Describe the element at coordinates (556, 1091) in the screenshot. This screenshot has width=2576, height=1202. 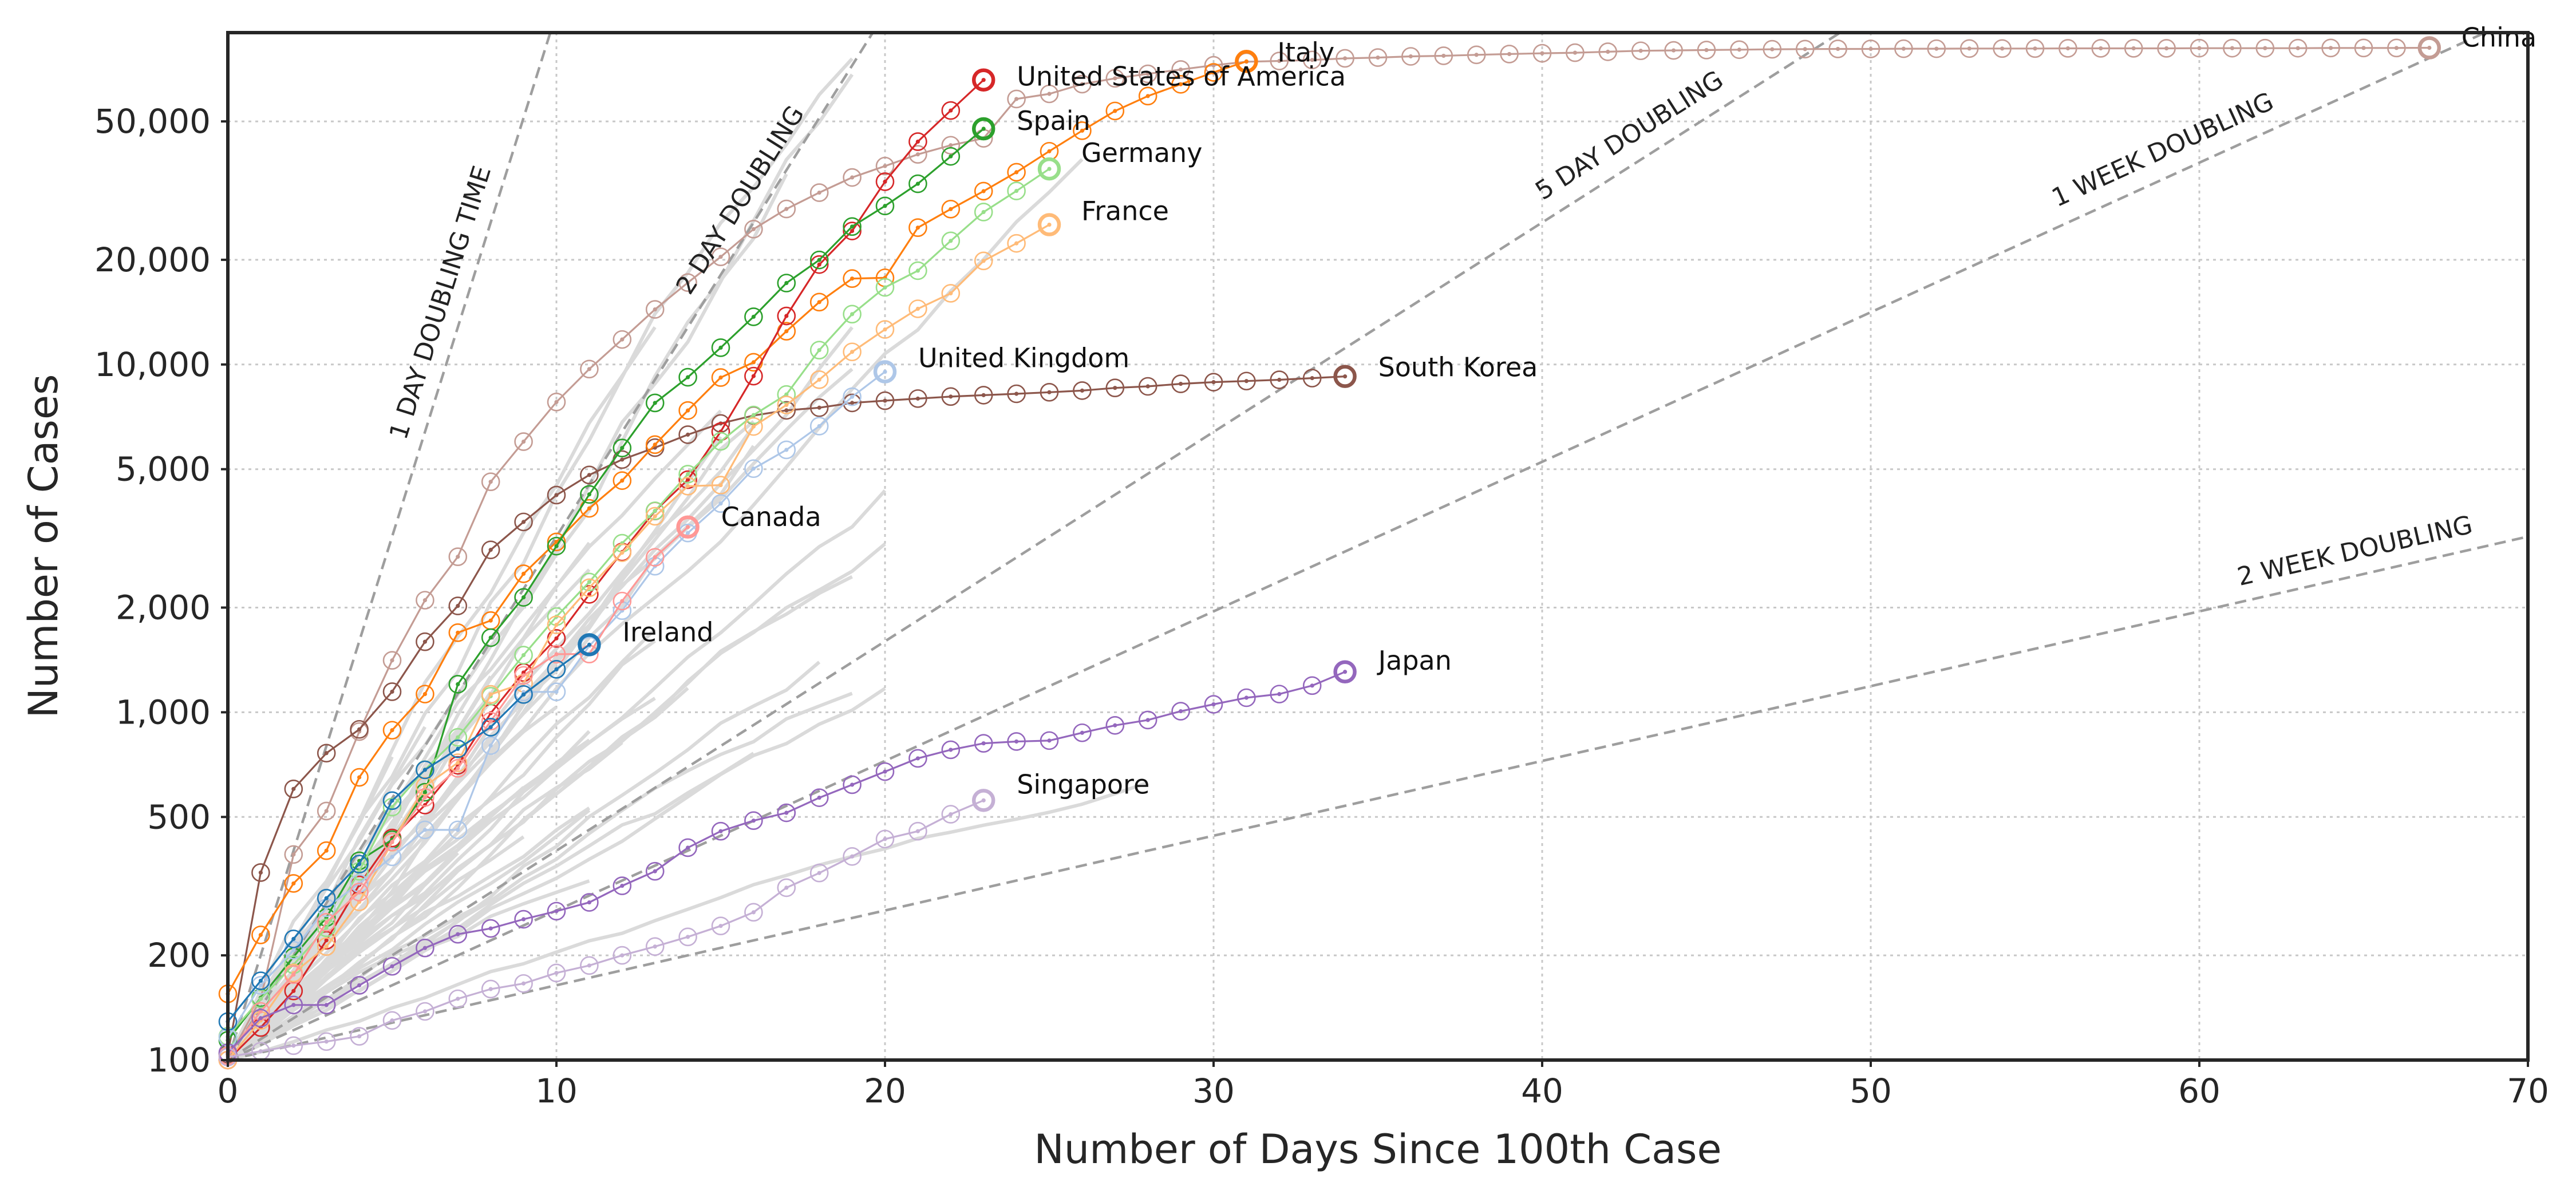
I see `x-tick-label: 10` at that location.